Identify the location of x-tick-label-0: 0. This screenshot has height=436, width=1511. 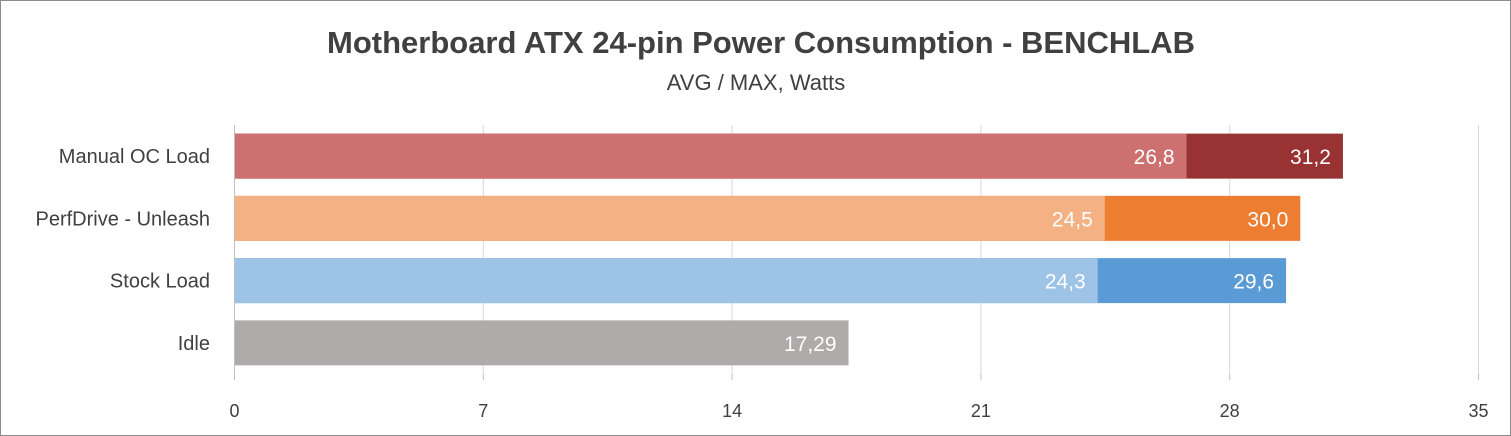
(234, 411).